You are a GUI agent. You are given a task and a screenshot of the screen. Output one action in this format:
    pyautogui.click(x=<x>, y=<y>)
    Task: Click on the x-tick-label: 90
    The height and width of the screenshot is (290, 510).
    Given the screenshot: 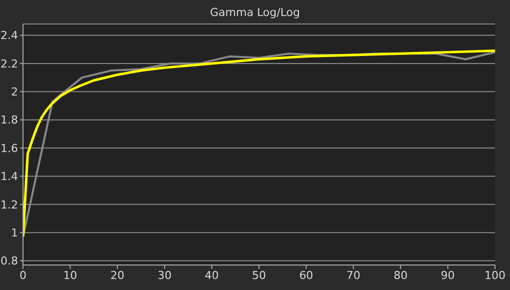 What is the action you would take?
    pyautogui.click(x=447, y=275)
    